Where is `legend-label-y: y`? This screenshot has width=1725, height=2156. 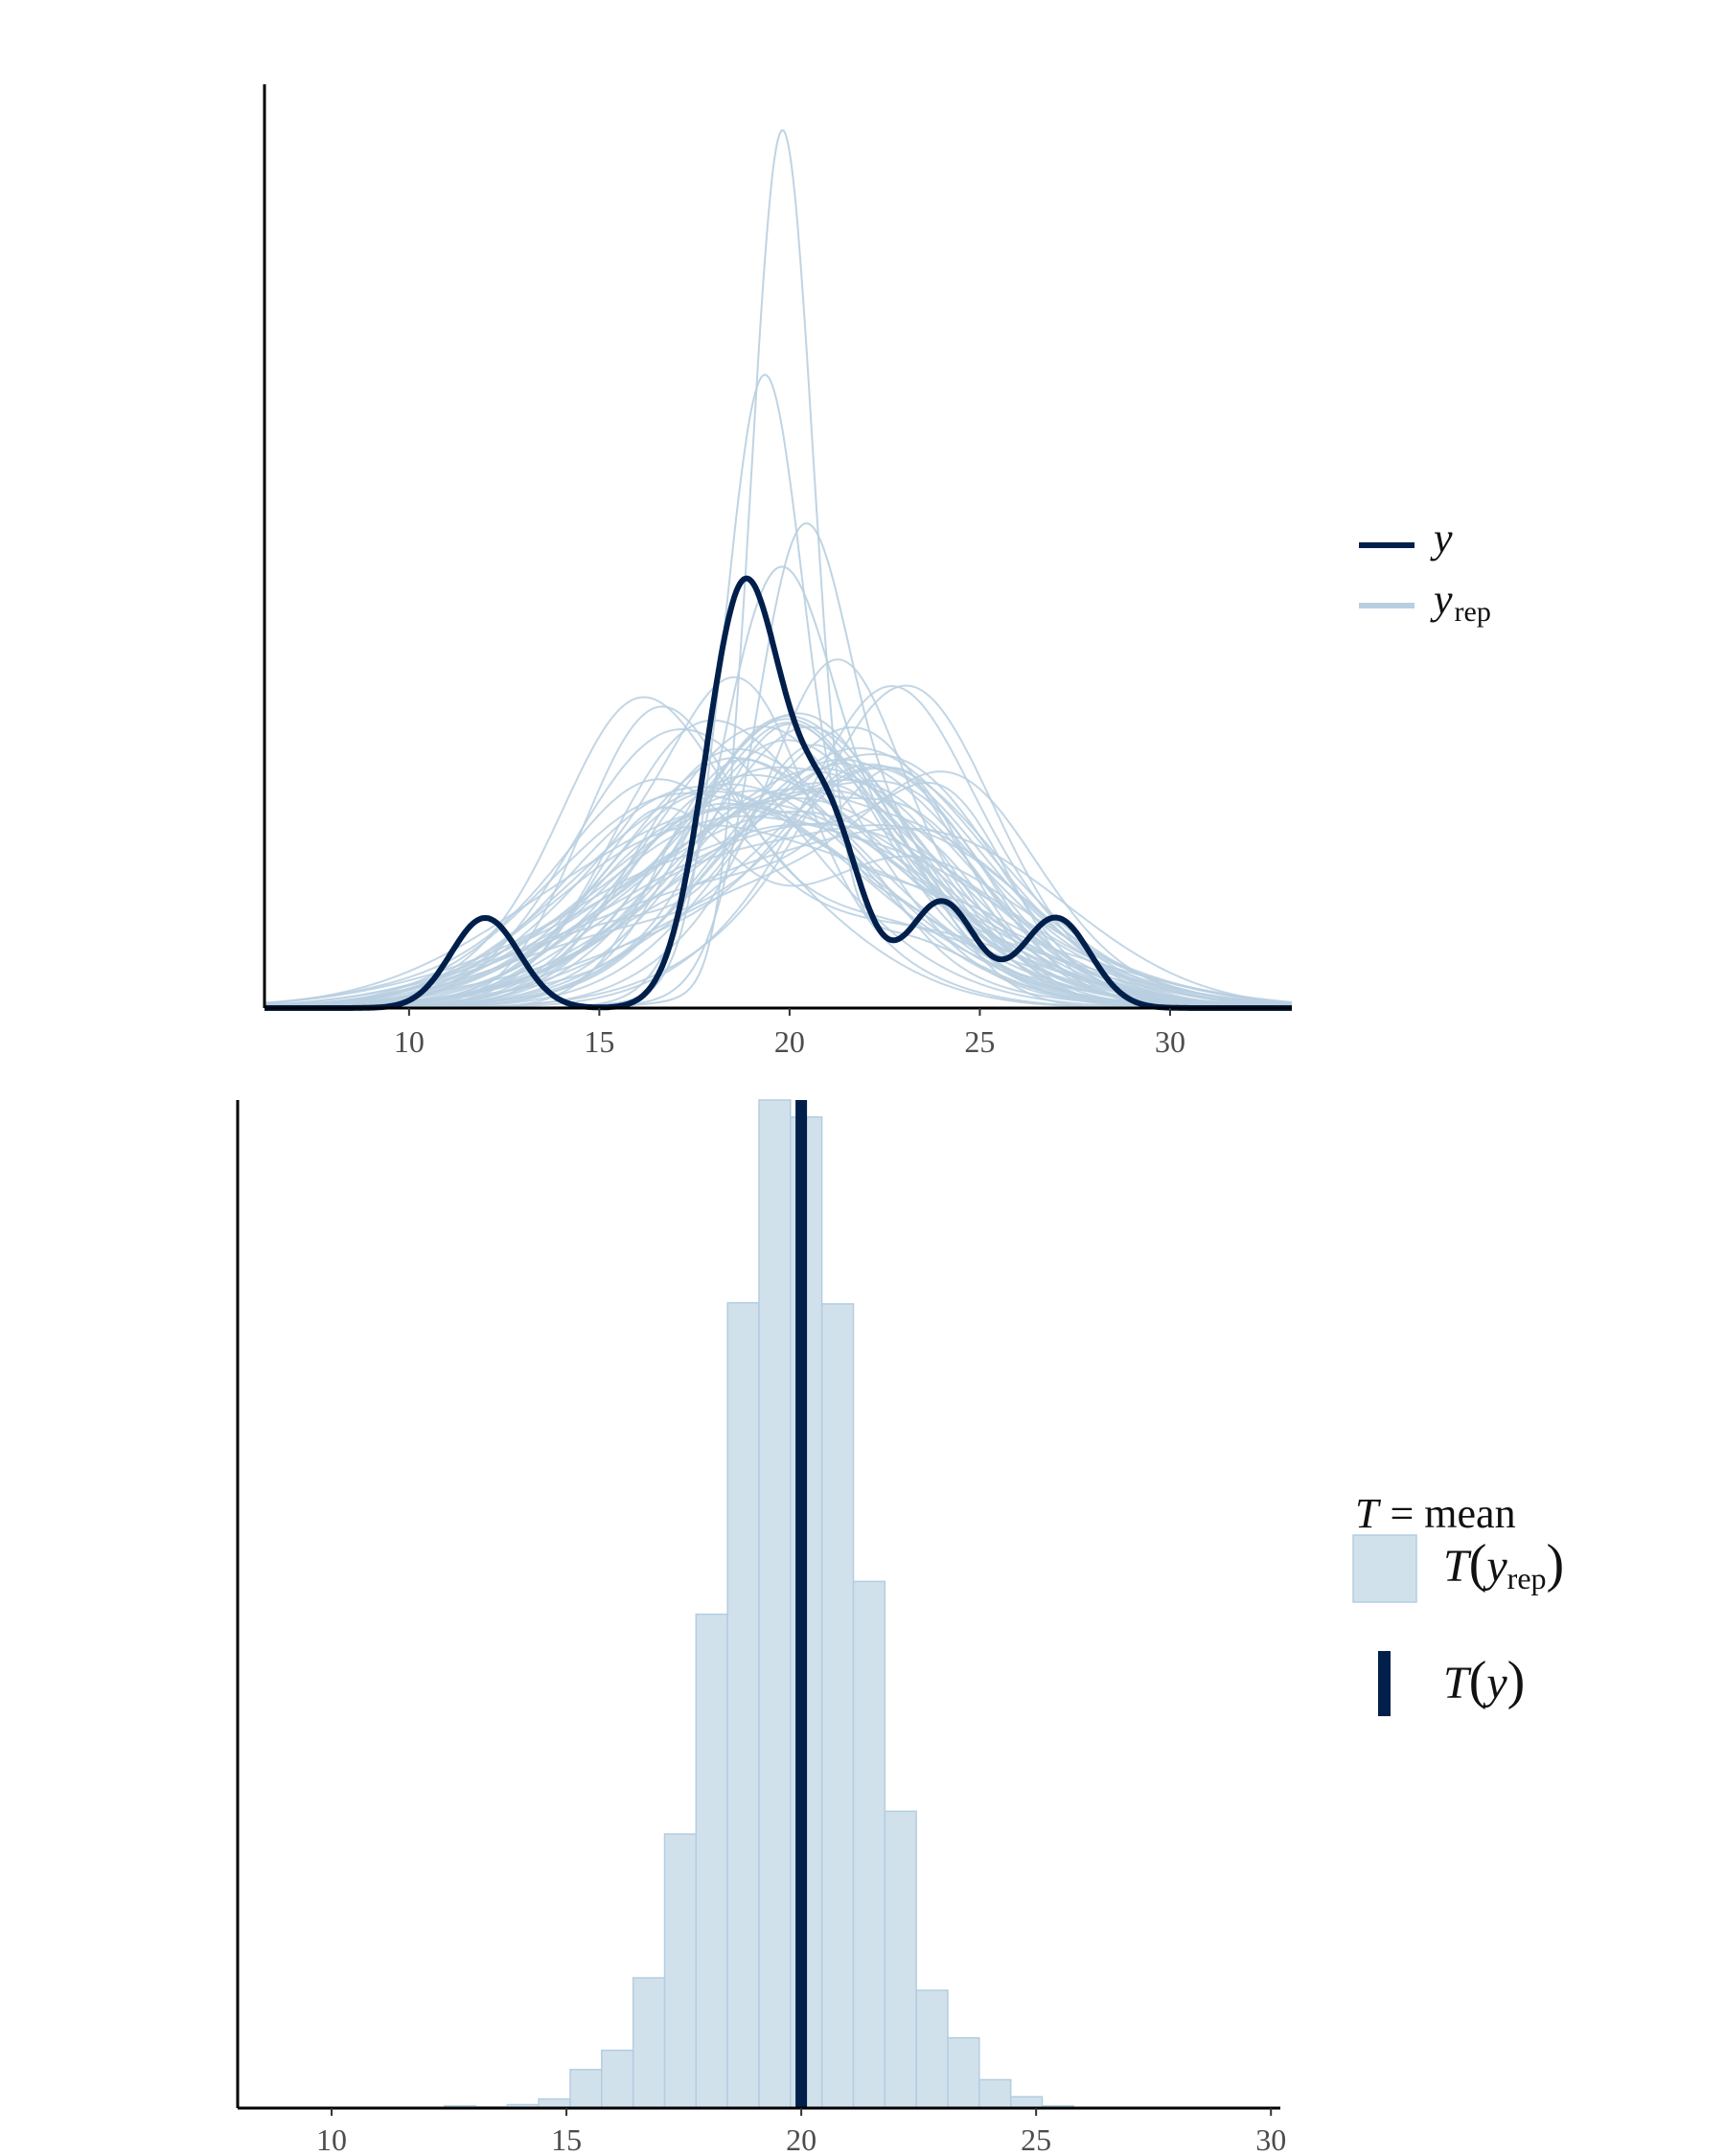
legend-label-y: y is located at coordinates (1441, 538).